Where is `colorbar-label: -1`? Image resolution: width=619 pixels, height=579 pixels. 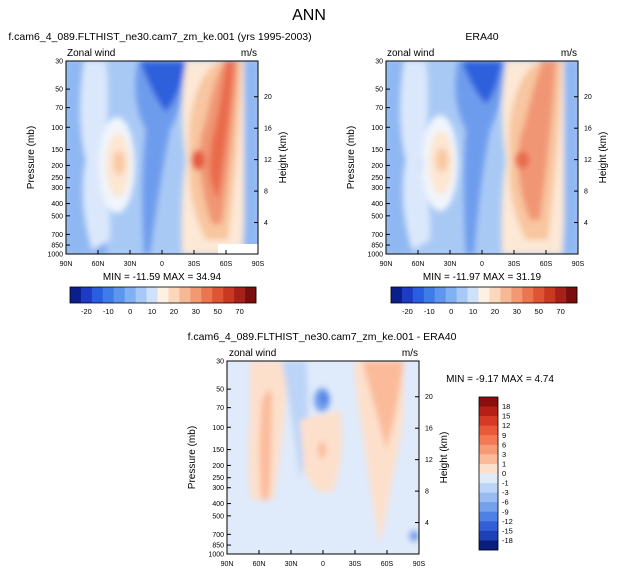
colorbar-label: -1 is located at coordinates (505, 483).